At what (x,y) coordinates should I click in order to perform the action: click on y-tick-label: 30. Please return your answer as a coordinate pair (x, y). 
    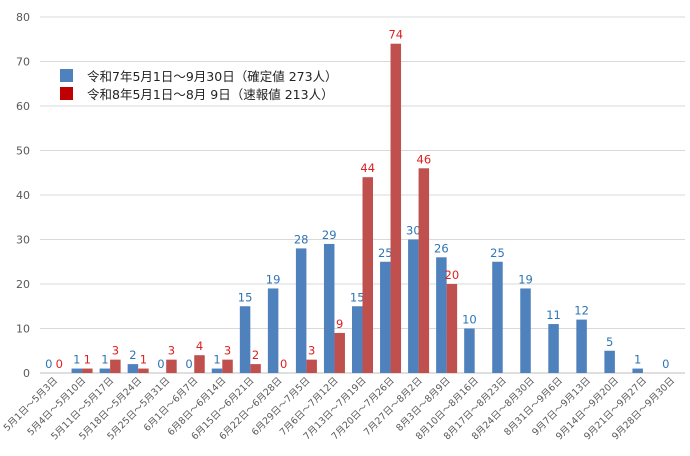
    Looking at the image, I should click on (23, 240).